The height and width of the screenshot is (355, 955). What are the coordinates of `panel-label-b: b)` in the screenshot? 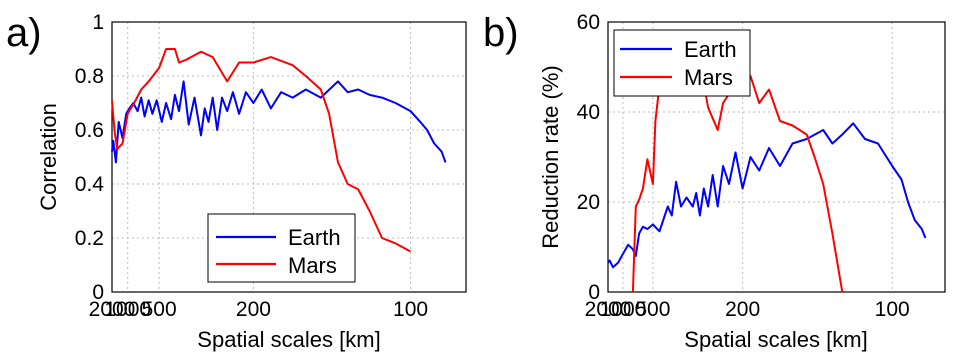 It's located at (501, 33).